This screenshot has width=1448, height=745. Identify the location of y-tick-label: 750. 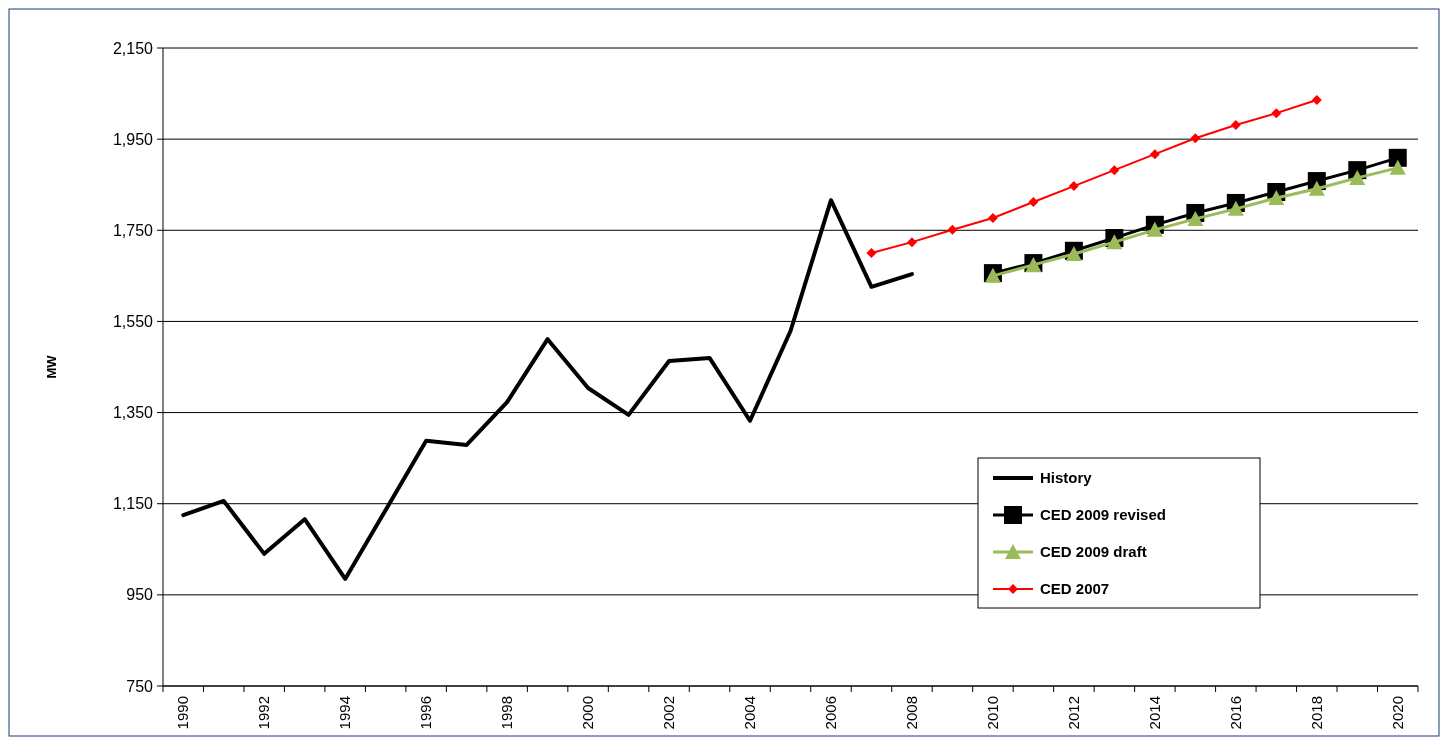
(140, 686).